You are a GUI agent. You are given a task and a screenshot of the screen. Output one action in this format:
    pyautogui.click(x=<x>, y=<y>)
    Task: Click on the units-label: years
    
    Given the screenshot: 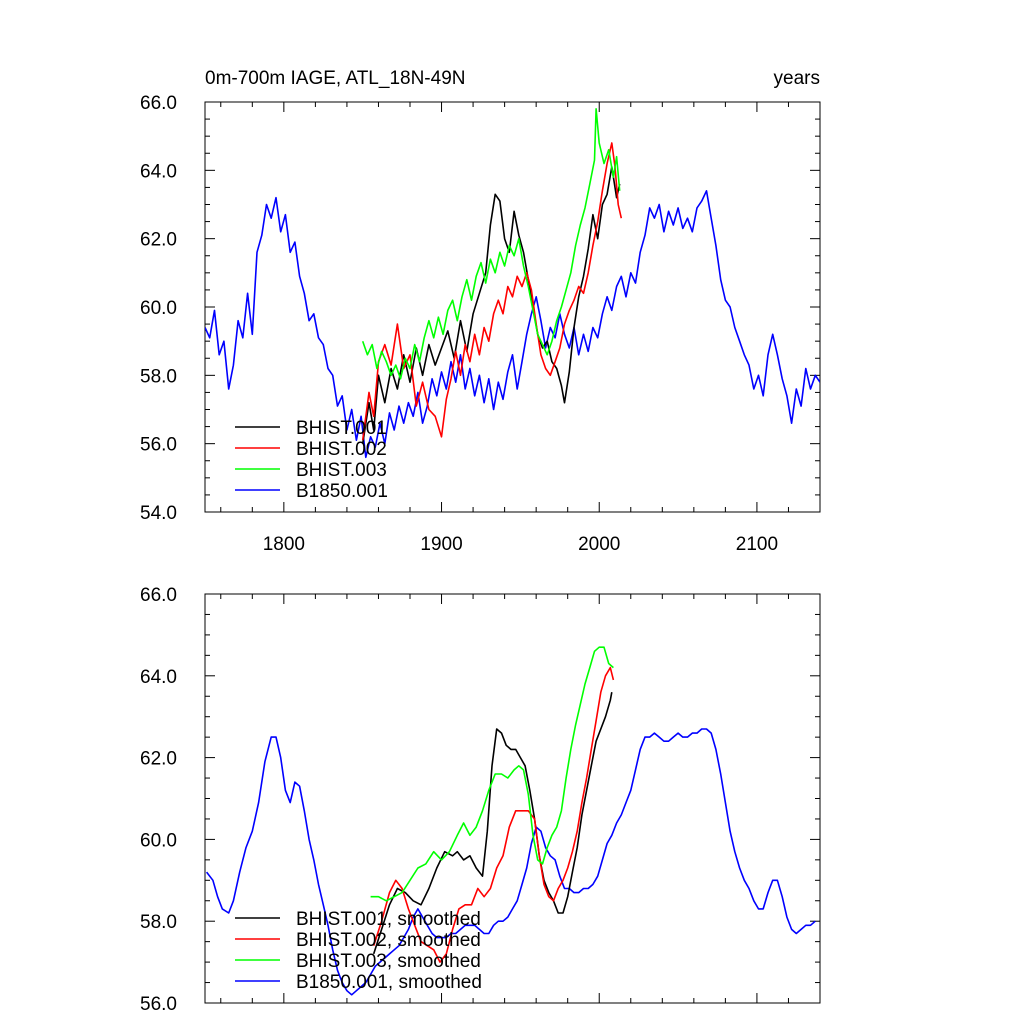 What is the action you would take?
    pyautogui.click(x=797, y=78)
    